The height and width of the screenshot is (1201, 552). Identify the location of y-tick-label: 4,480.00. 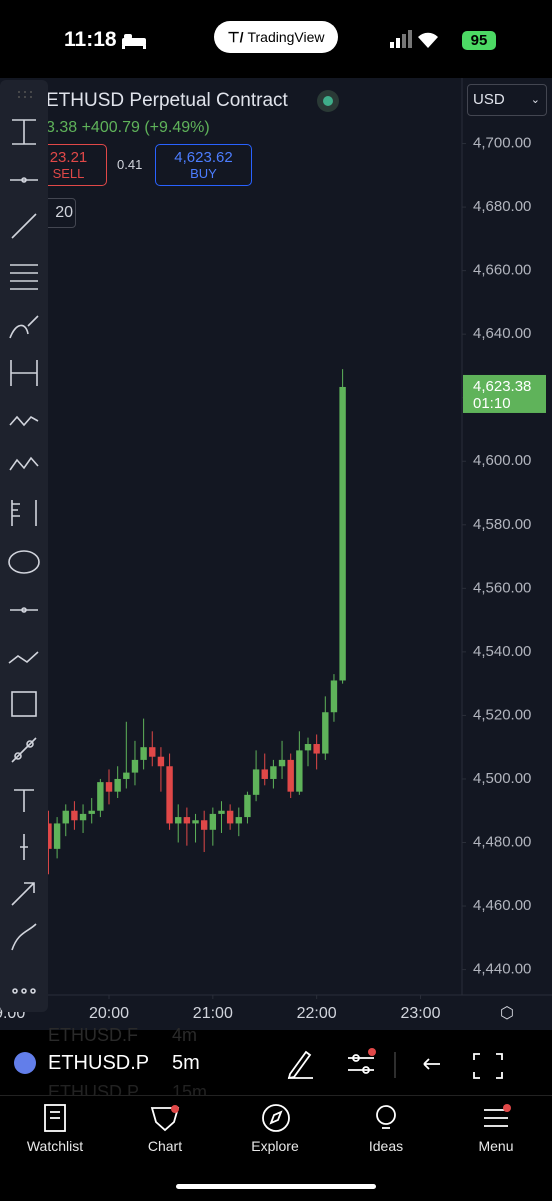
(502, 841).